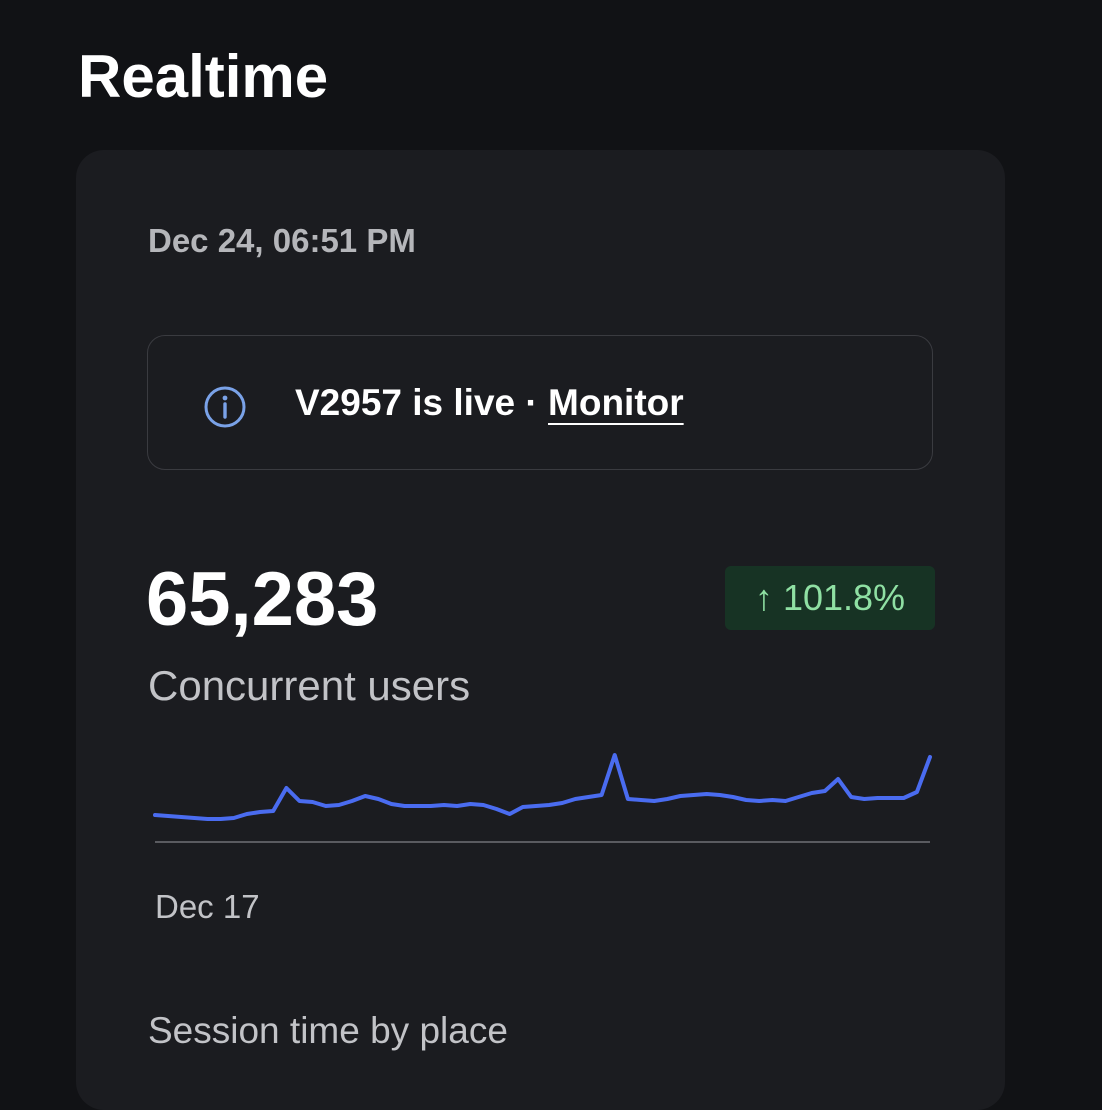 The width and height of the screenshot is (1102, 1110). I want to click on notice-box, so click(540, 402).